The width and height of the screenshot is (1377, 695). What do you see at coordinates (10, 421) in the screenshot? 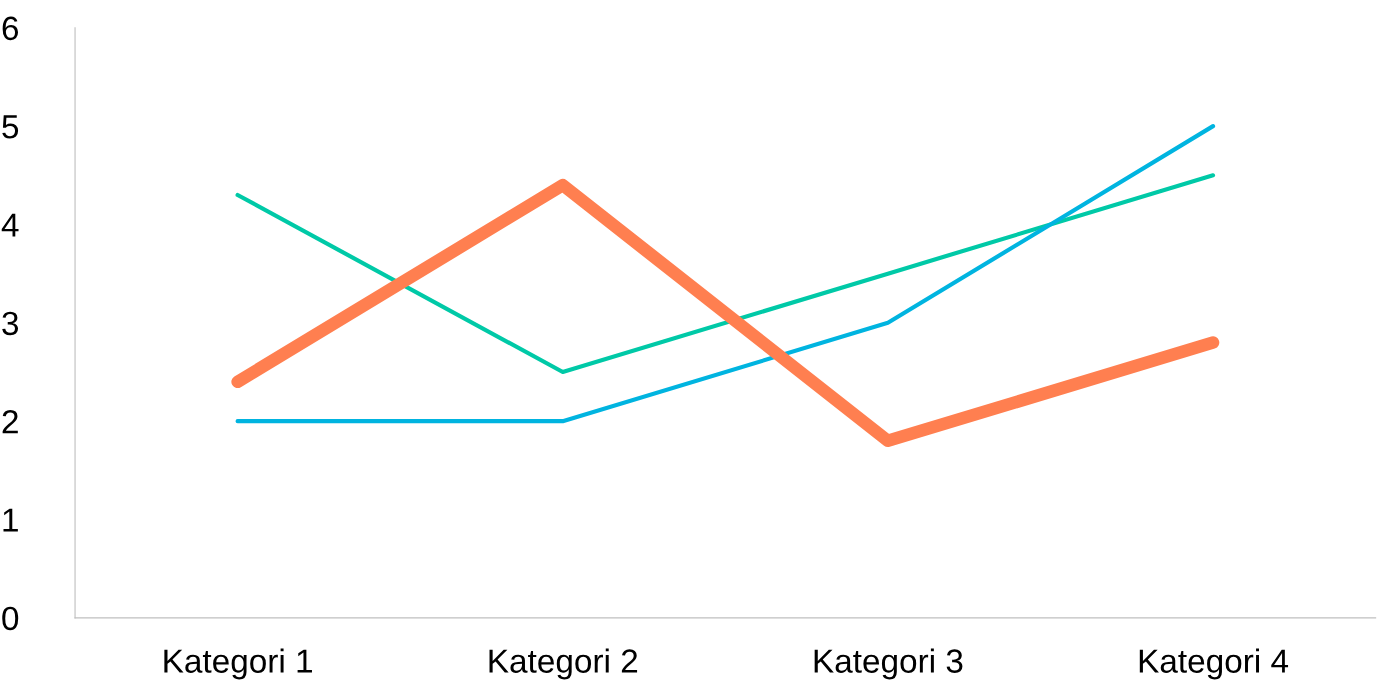
I see `y-tick-label: 2` at bounding box center [10, 421].